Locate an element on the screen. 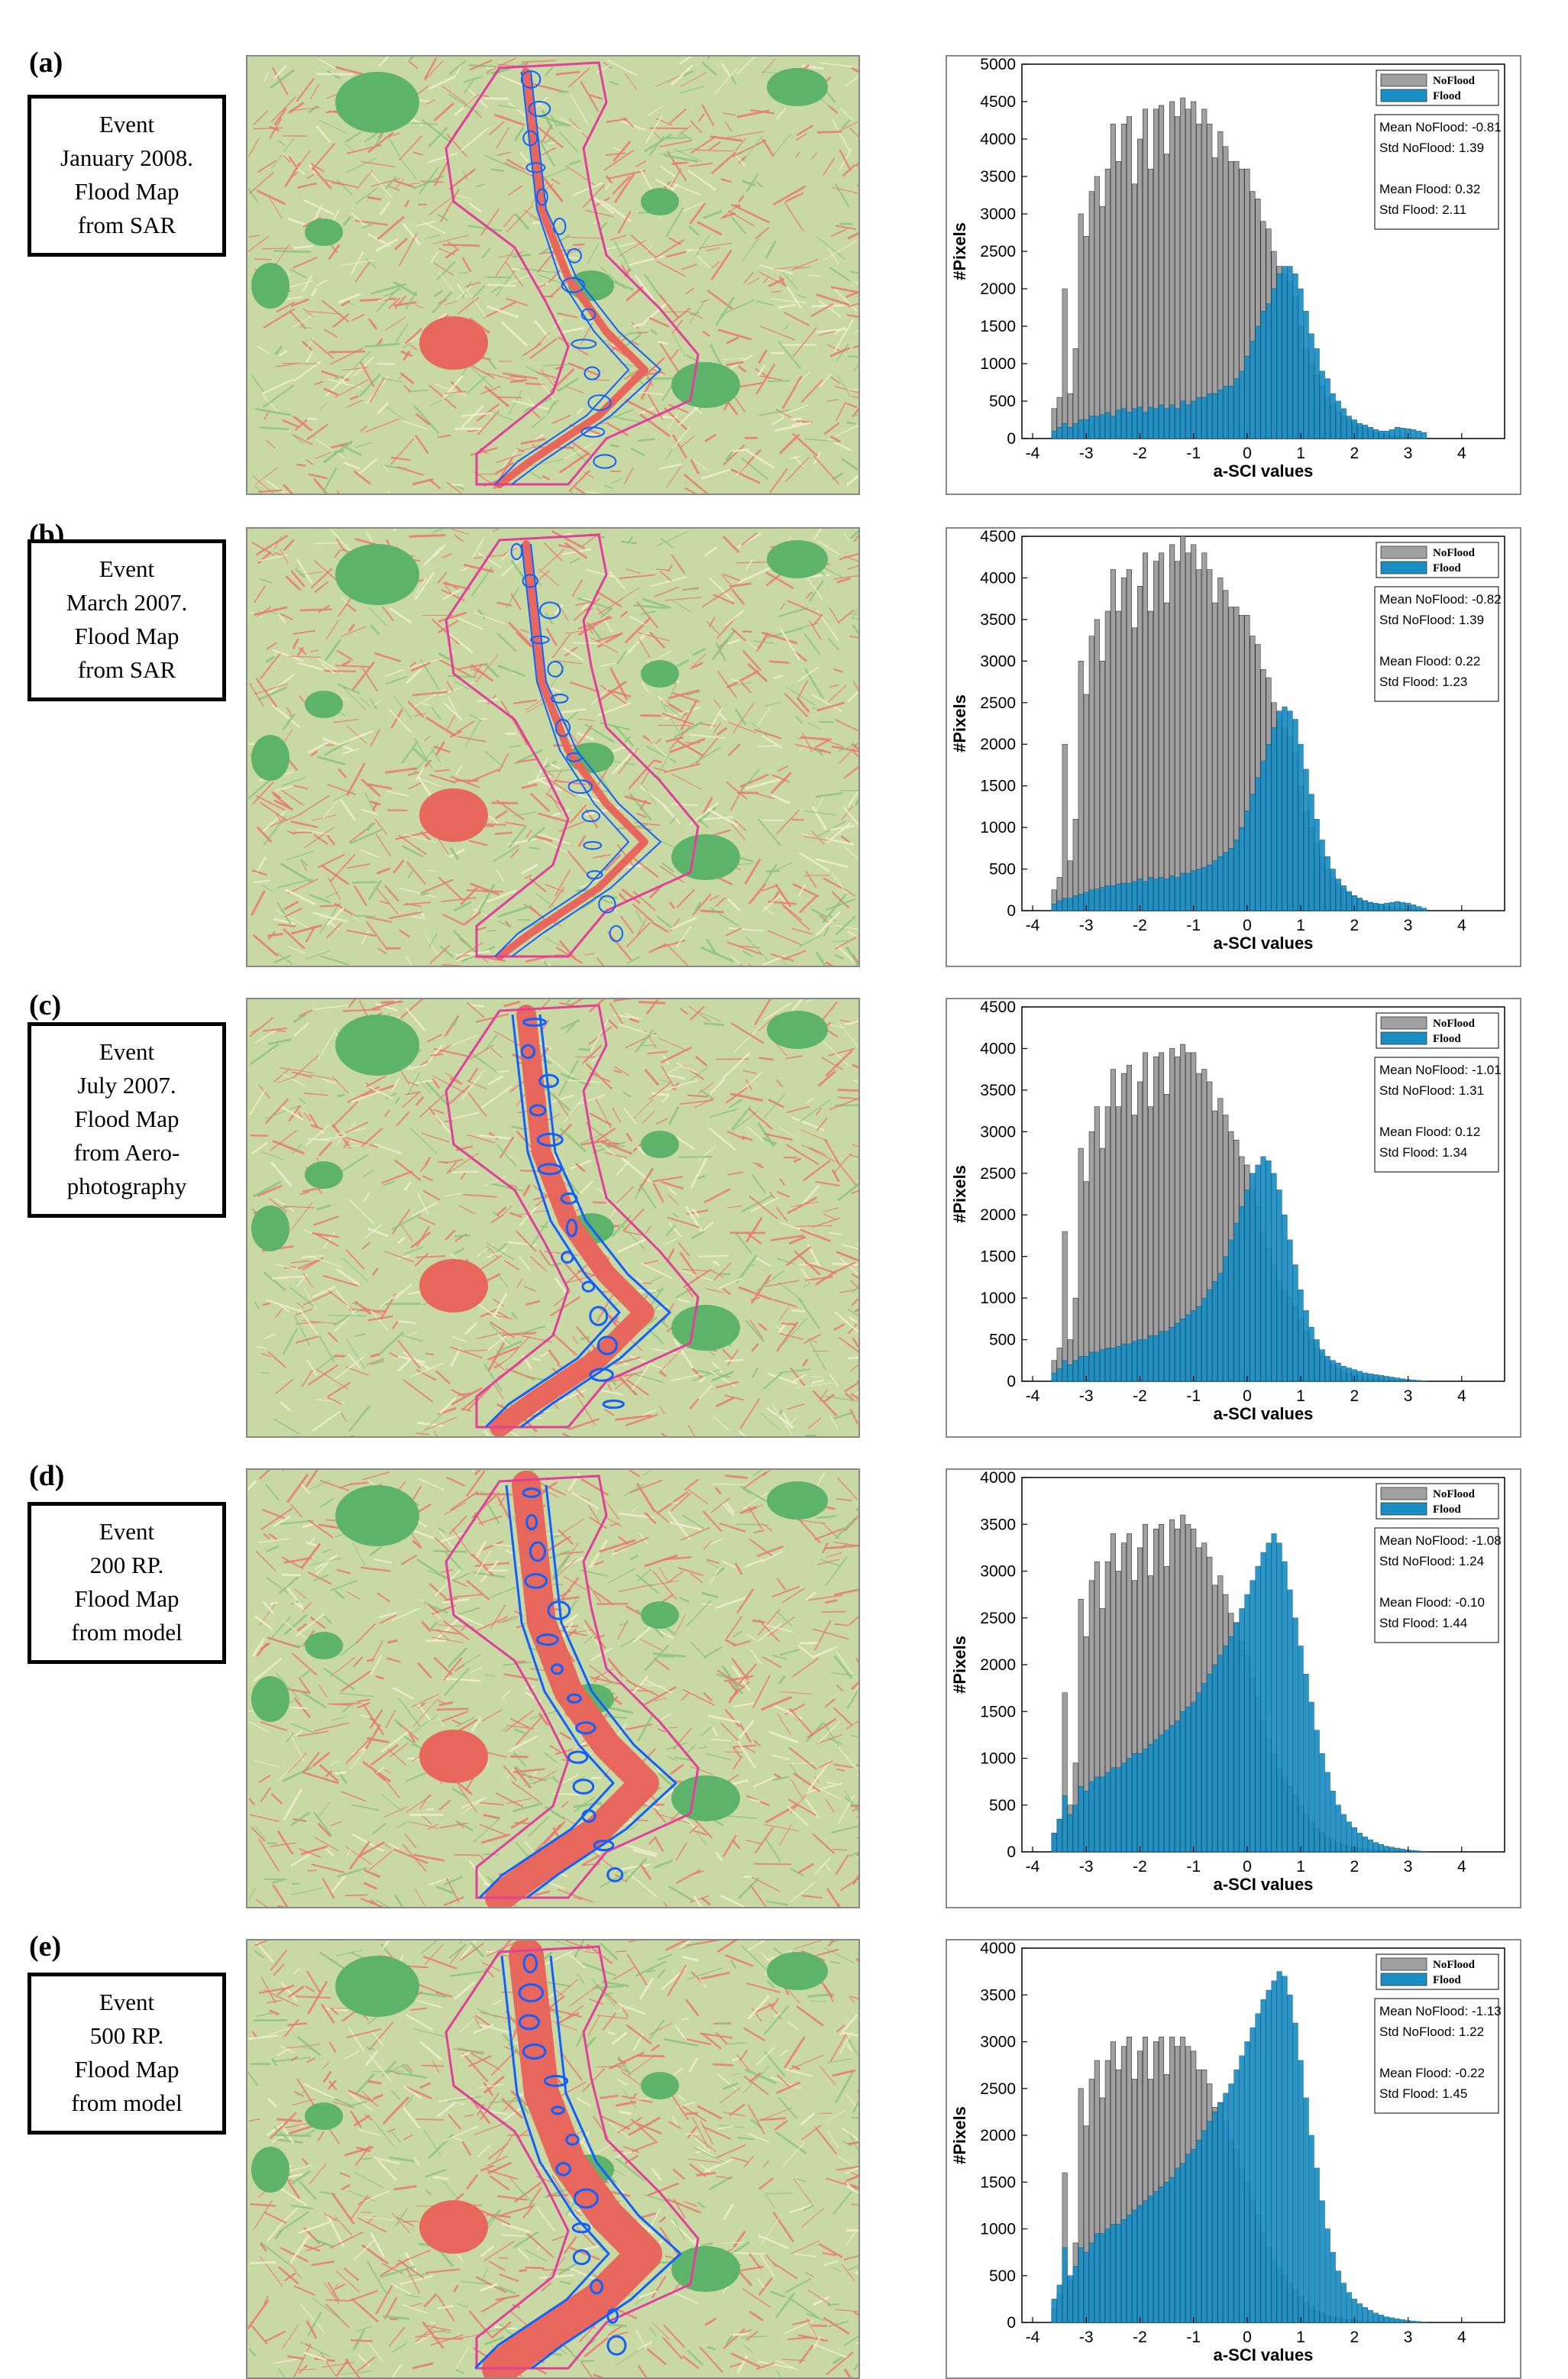  x-tick-label: 4 is located at coordinates (1461, 2337).